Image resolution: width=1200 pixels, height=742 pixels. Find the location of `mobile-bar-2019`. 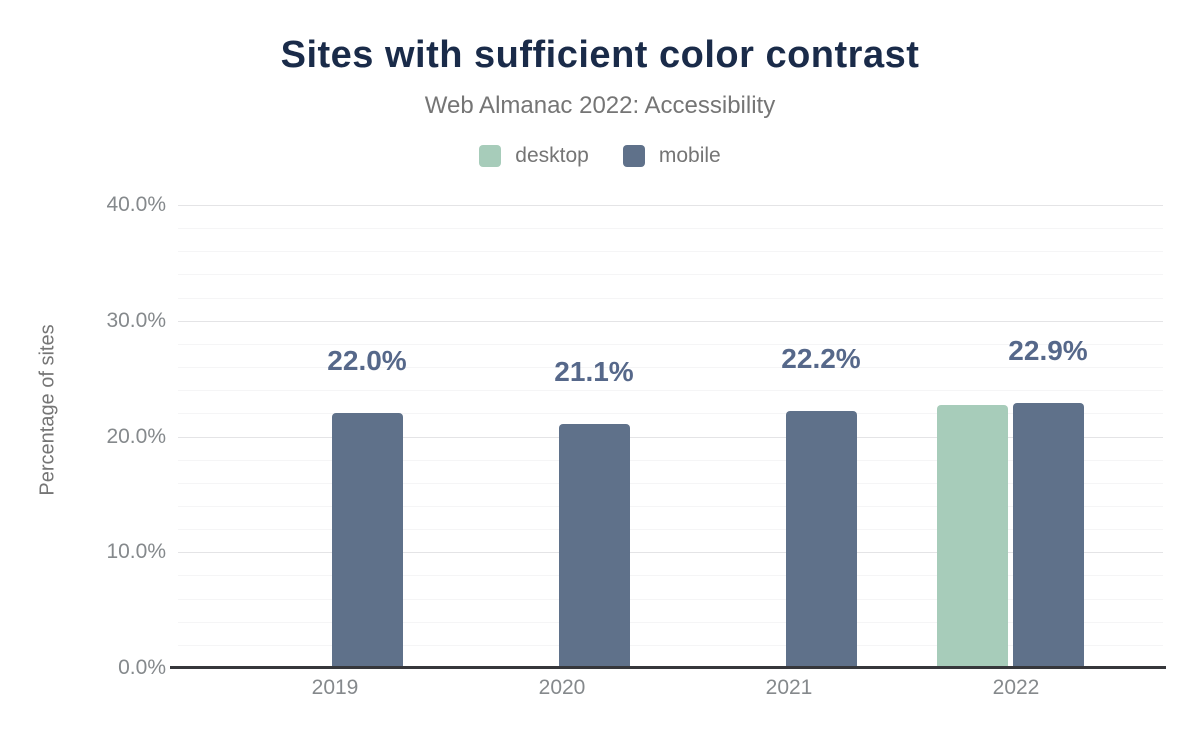

mobile-bar-2019 is located at coordinates (367, 540).